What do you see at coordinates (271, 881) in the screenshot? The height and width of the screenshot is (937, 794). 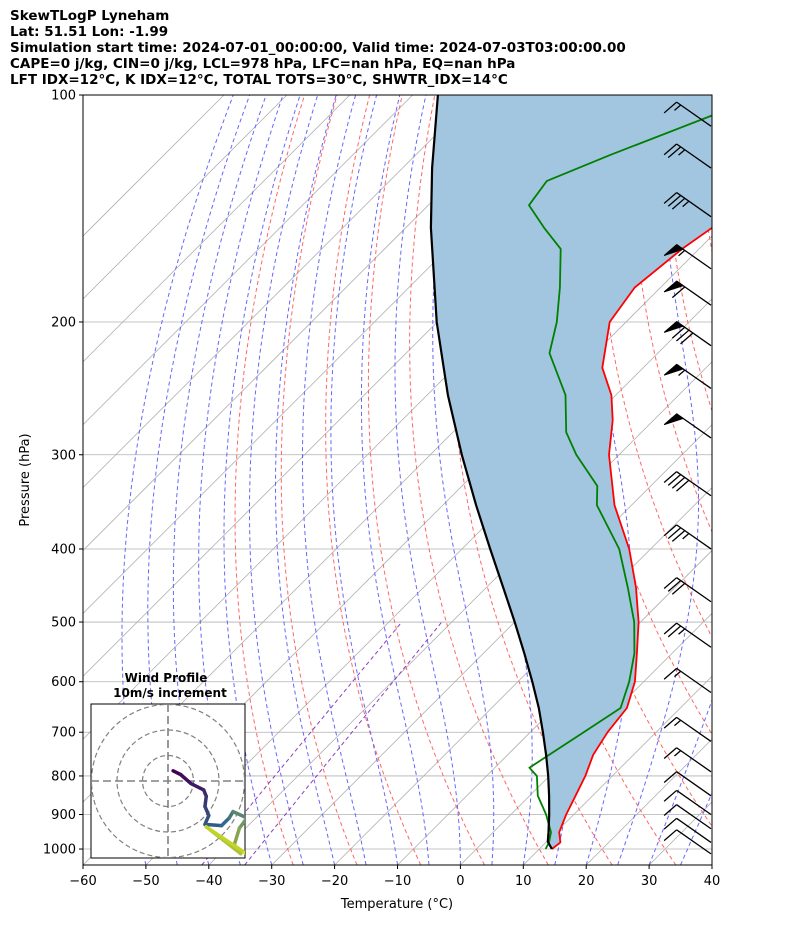 I see `x-tick-label: −30` at bounding box center [271, 881].